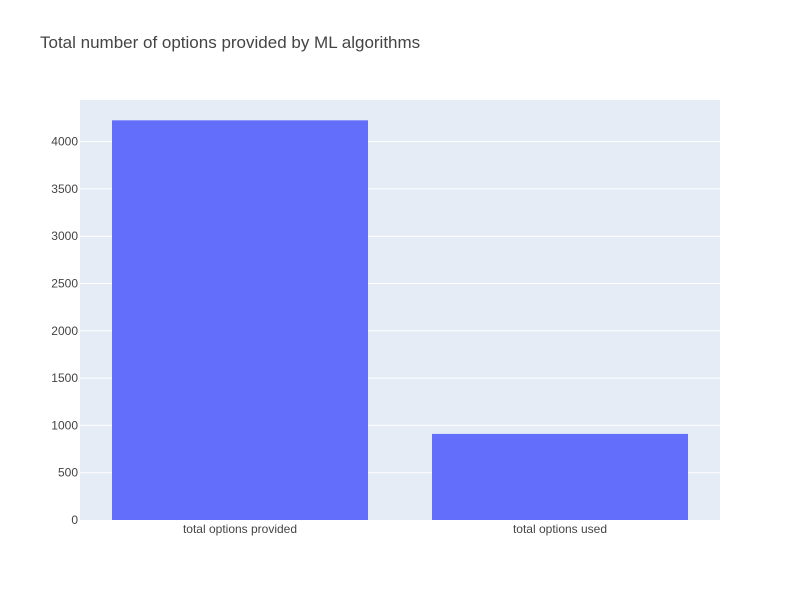  Describe the element at coordinates (240, 529) in the screenshot. I see `x-tick-label: total options provided` at that location.